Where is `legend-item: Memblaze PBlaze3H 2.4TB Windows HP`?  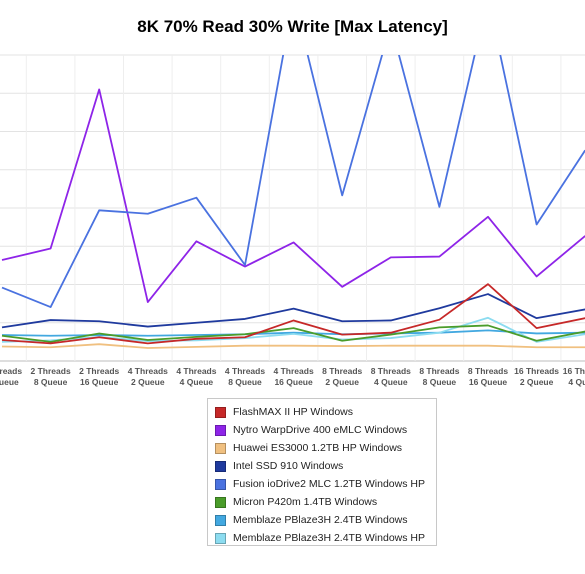 legend-item: Memblaze PBlaze3H 2.4TB Windows HP is located at coordinates (322, 538).